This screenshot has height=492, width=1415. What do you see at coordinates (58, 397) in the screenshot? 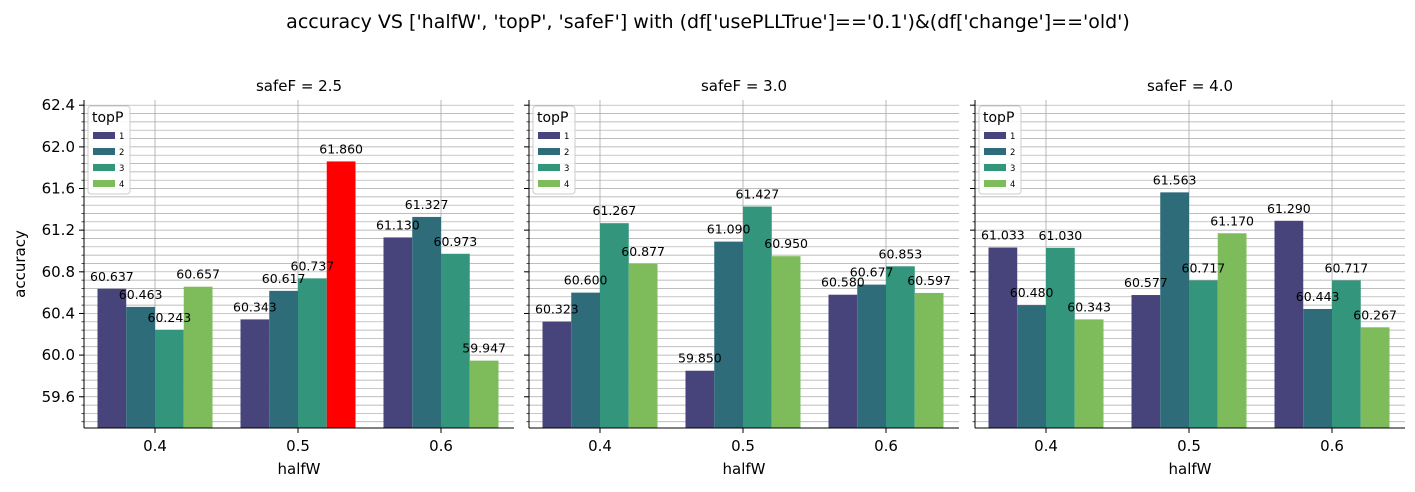
I see `y-tick-label: 59.6` at bounding box center [58, 397].